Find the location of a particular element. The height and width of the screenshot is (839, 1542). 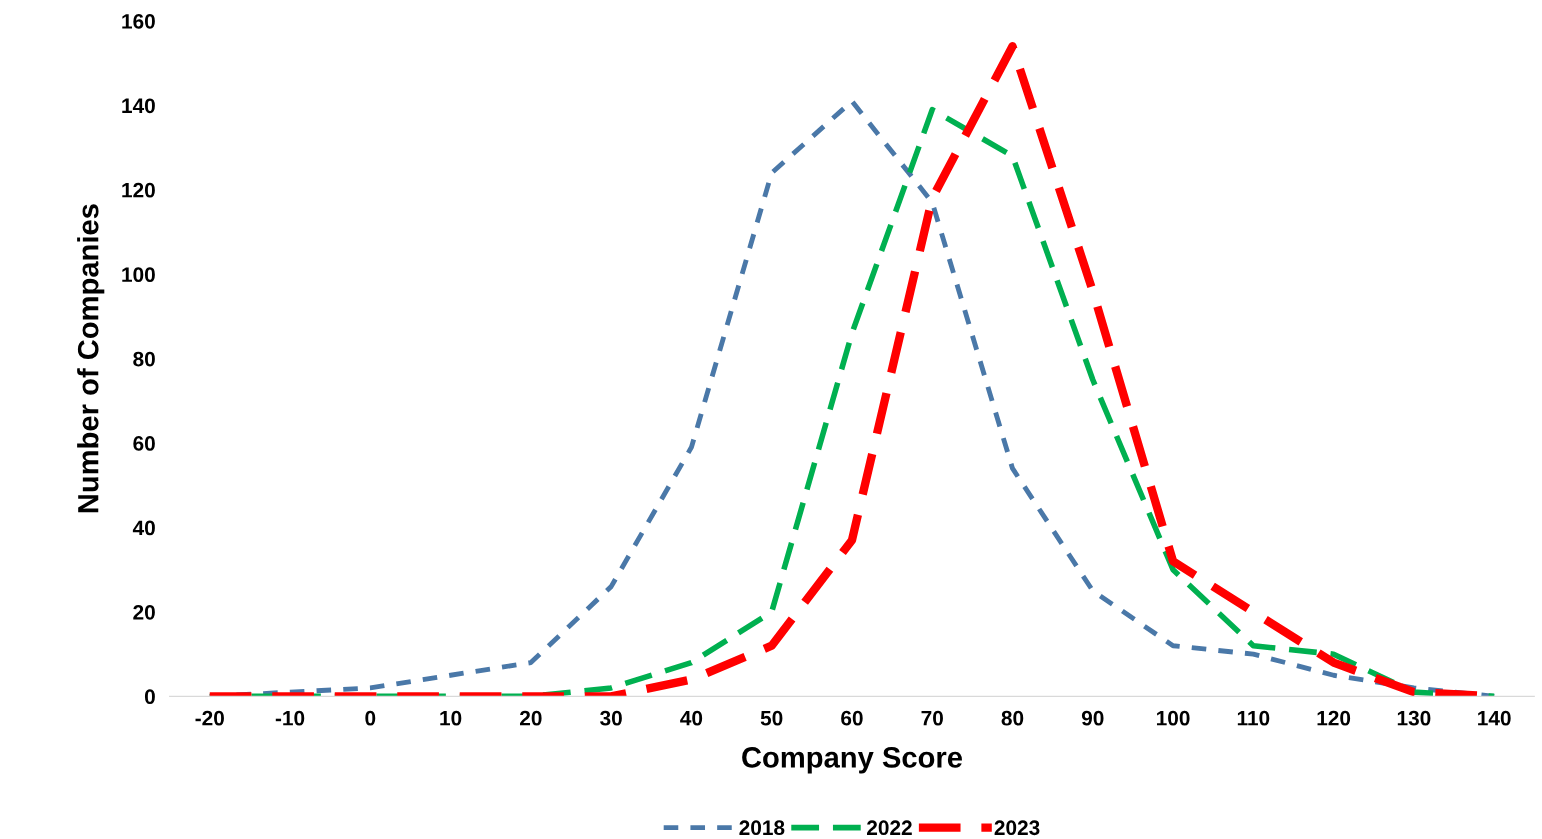

x-tick-label: 30 is located at coordinates (611, 718).